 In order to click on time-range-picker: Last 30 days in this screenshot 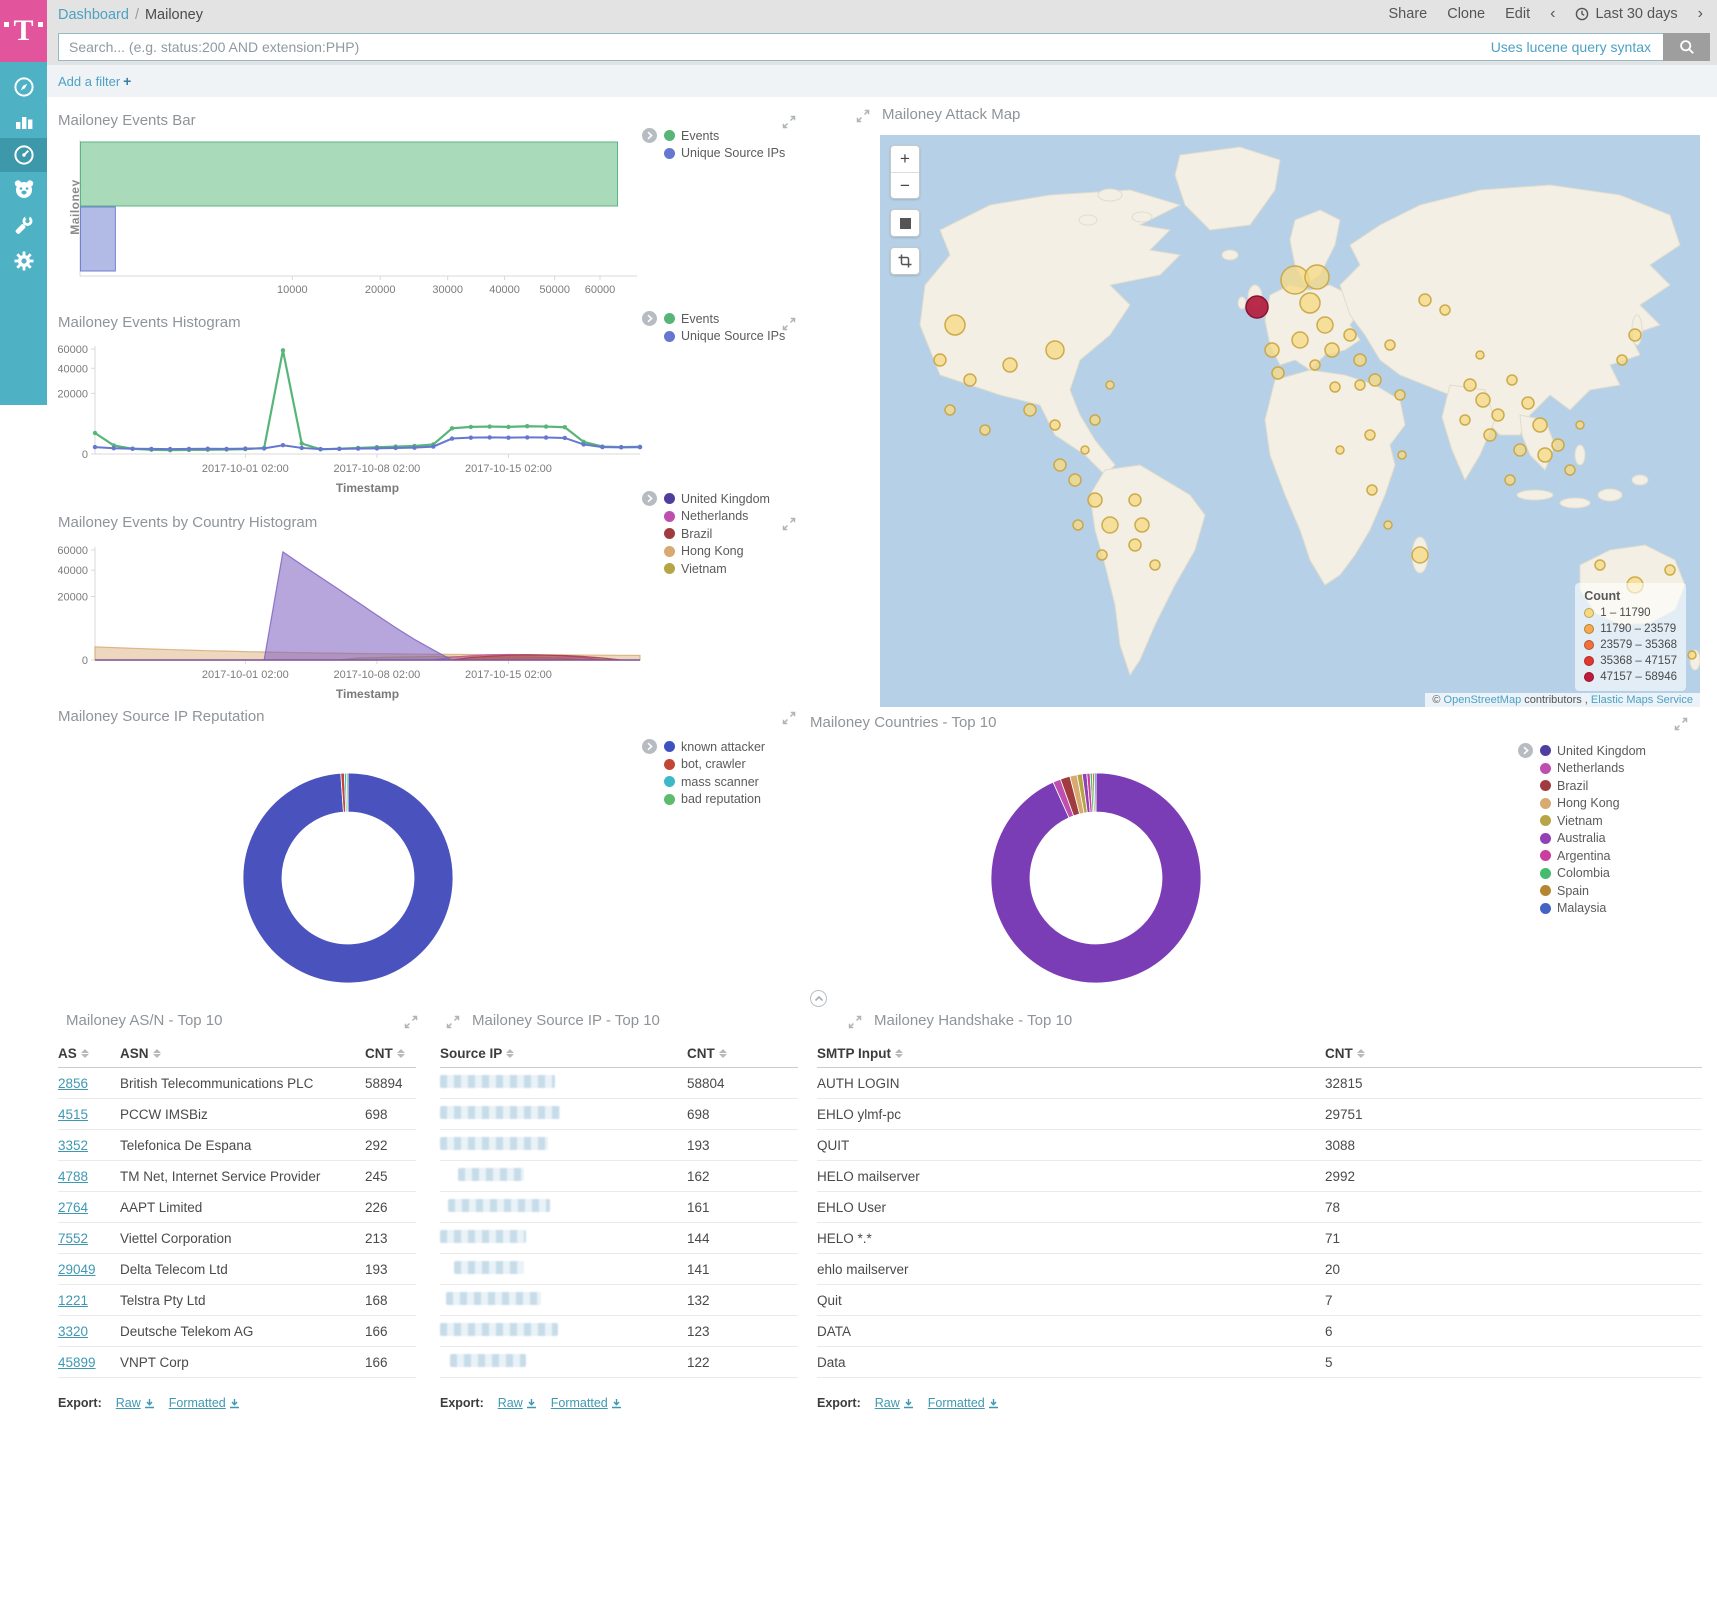, I will do `click(1626, 14)`.